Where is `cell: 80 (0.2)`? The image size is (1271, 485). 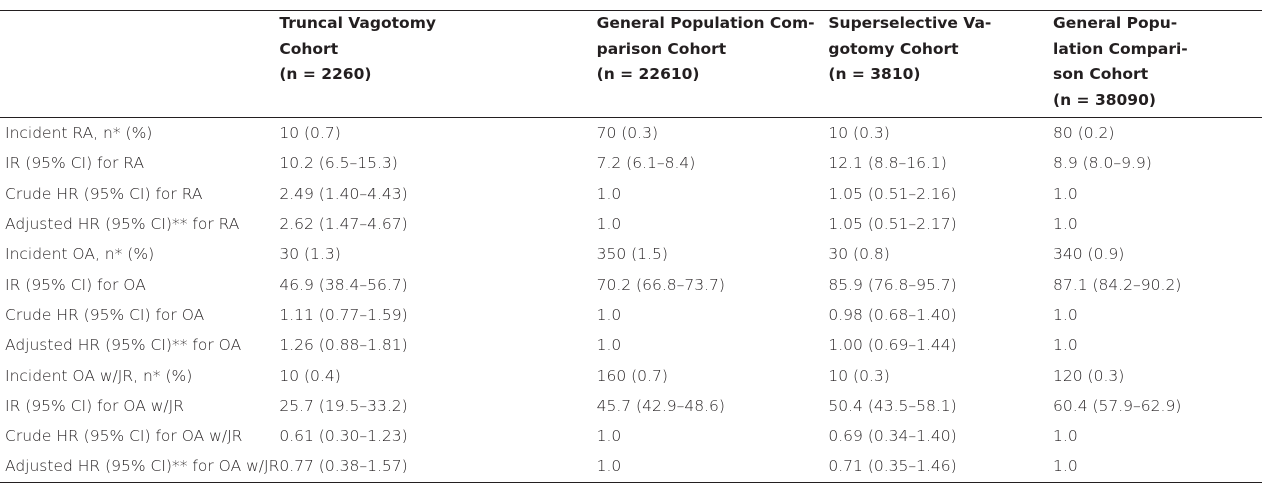 cell: 80 (0.2) is located at coordinates (1084, 133).